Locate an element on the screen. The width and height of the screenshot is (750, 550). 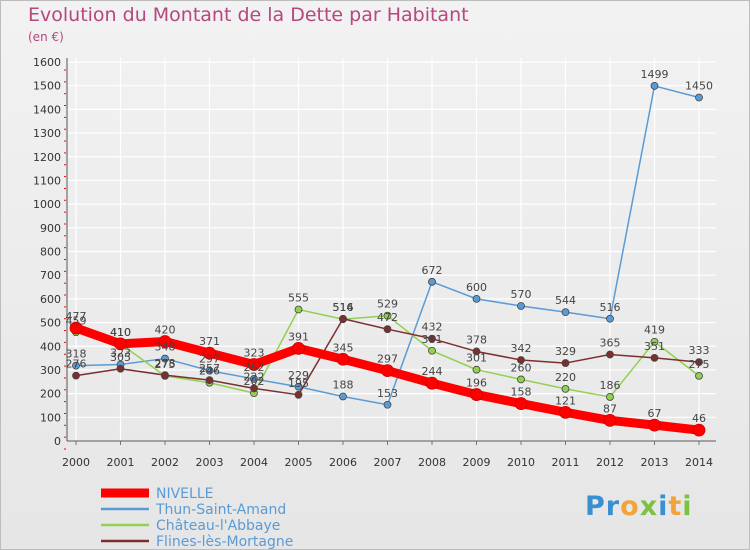
y-tick-label: 0 is located at coordinates (57, 441).